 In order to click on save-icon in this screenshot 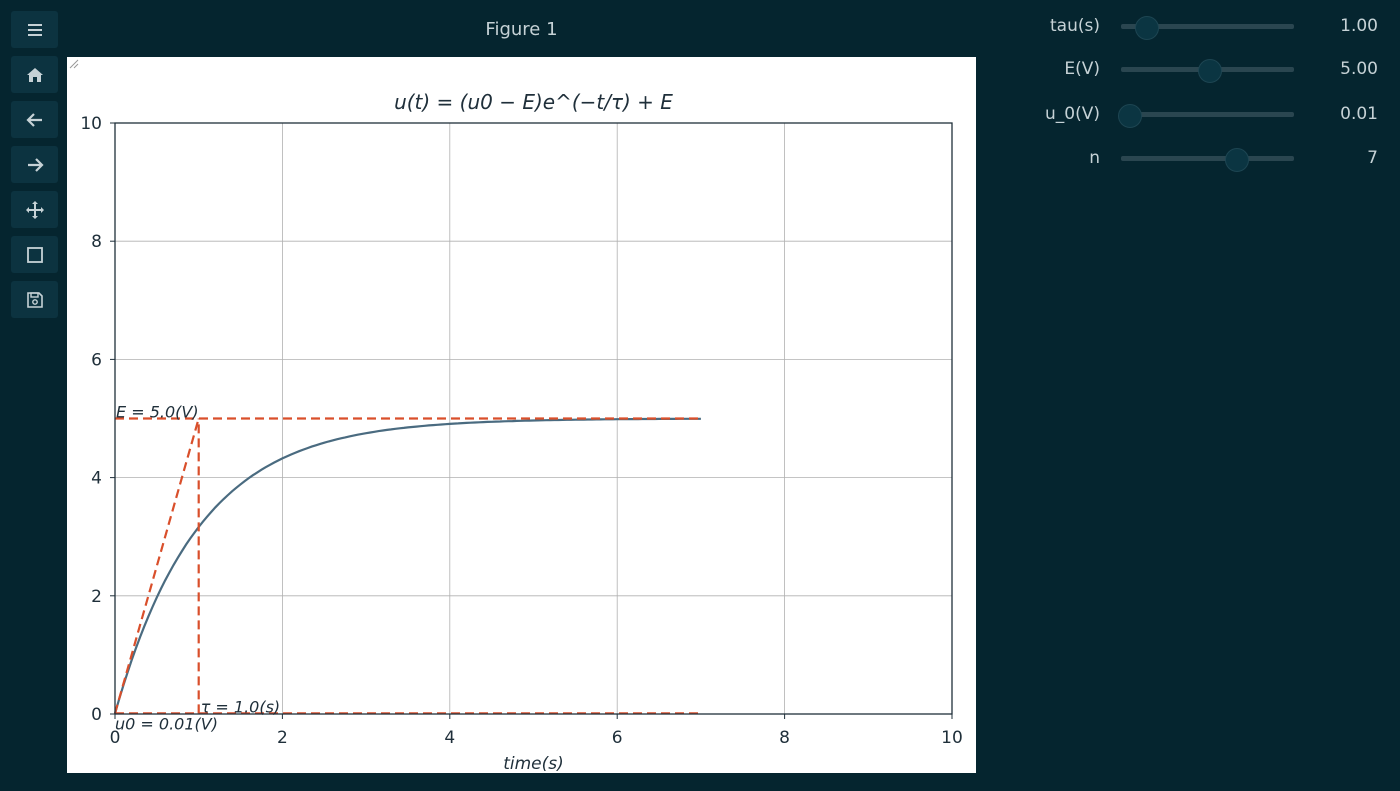, I will do `click(34, 299)`.